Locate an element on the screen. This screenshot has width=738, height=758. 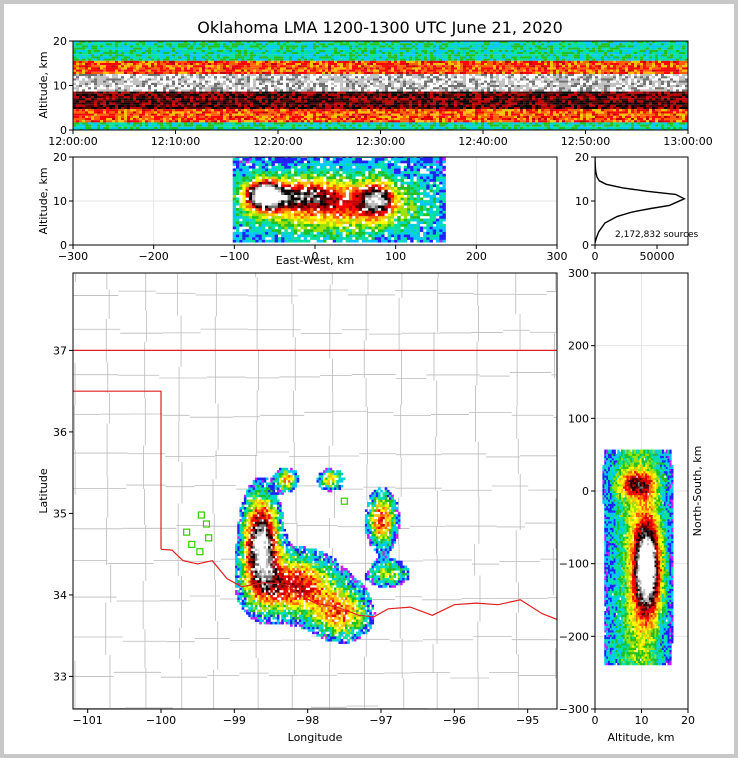
east-west-xlabel: East-West, km is located at coordinates (315, 260).